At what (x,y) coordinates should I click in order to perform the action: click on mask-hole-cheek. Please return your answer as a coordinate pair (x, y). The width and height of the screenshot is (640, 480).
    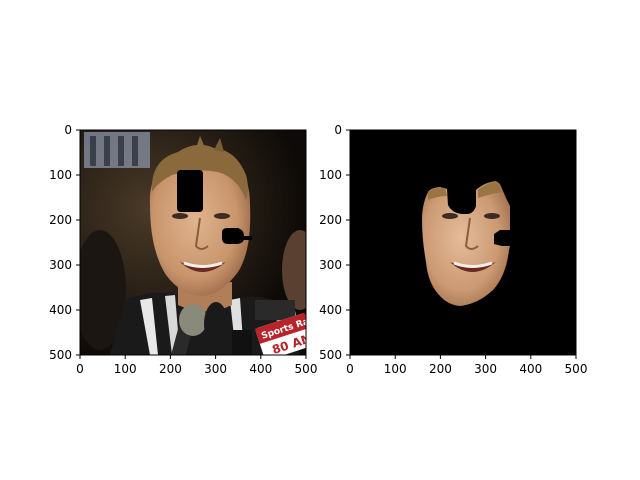
    Looking at the image, I should click on (237, 236).